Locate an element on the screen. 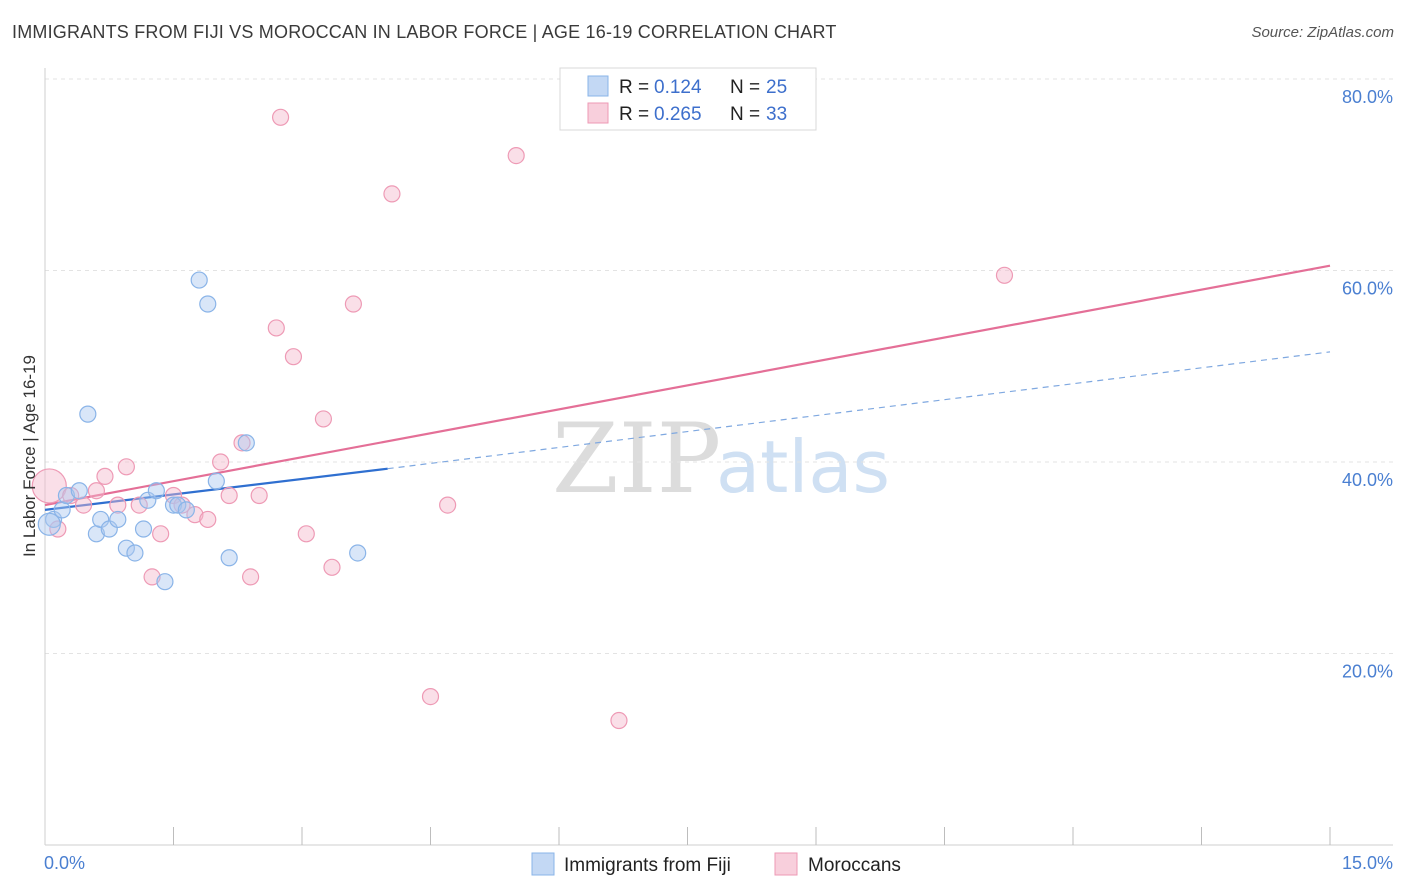 Image resolution: width=1406 pixels, height=892 pixels. bottom-legend-label-moroccans: Moroccans is located at coordinates (854, 865).